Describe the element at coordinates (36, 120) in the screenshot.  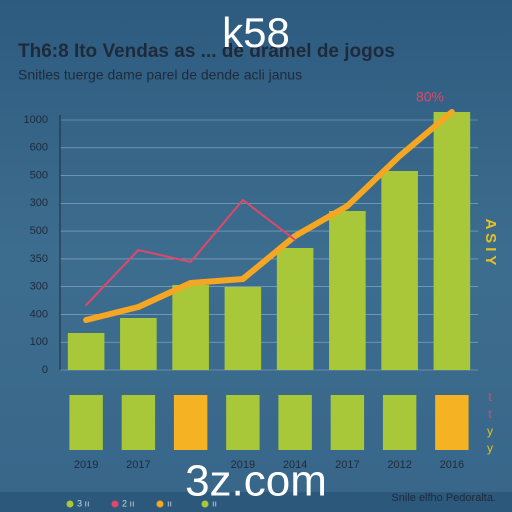
I see `y-tick-label: 1000` at that location.